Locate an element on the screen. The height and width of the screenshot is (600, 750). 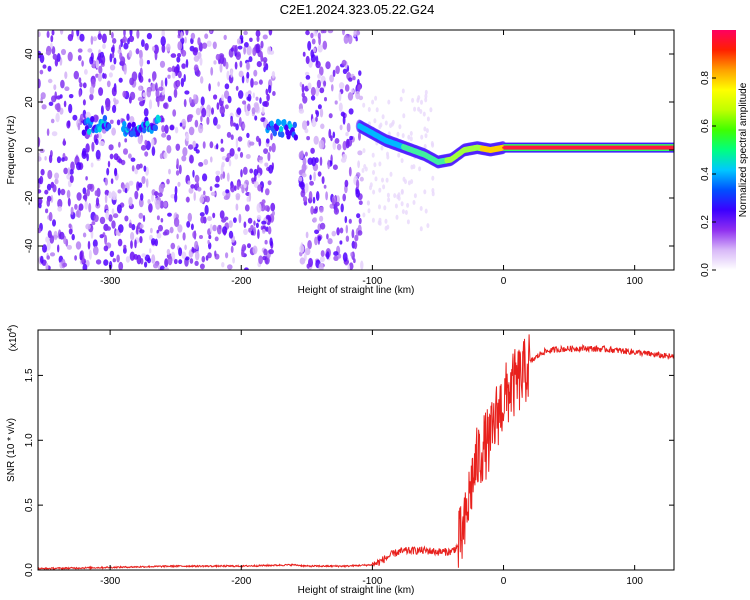
y-tick-label: -40 is located at coordinates (29, 245).